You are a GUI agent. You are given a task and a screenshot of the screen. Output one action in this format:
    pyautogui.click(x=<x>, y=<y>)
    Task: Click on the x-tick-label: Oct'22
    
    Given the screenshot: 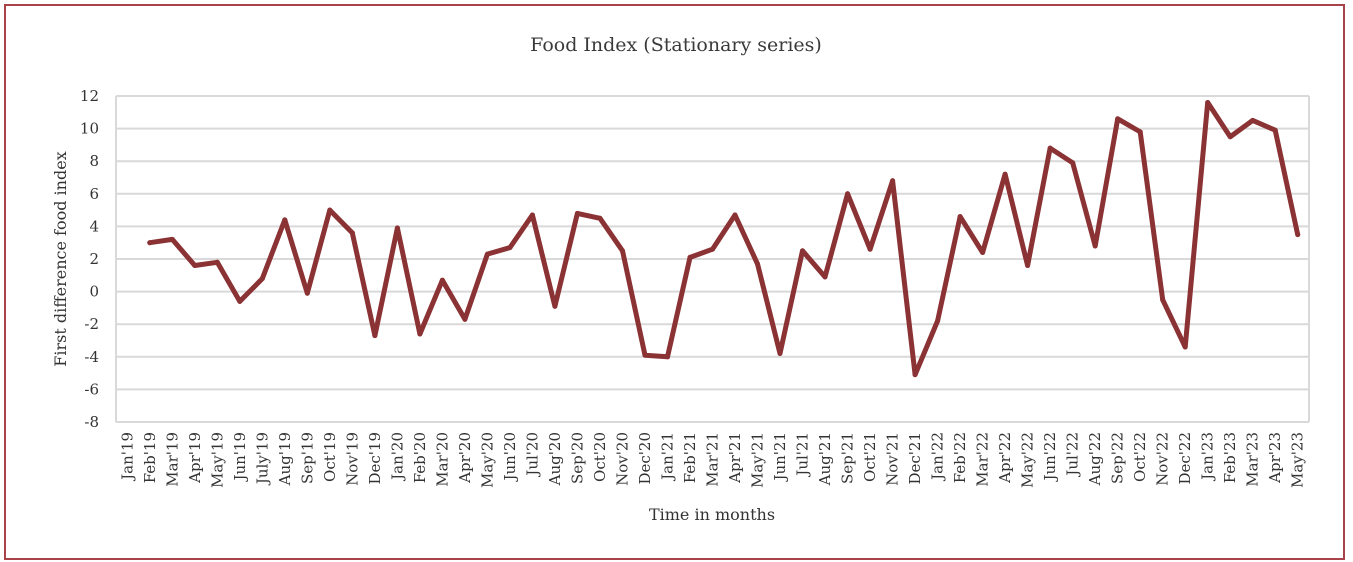 What is the action you would take?
    pyautogui.click(x=1140, y=457)
    